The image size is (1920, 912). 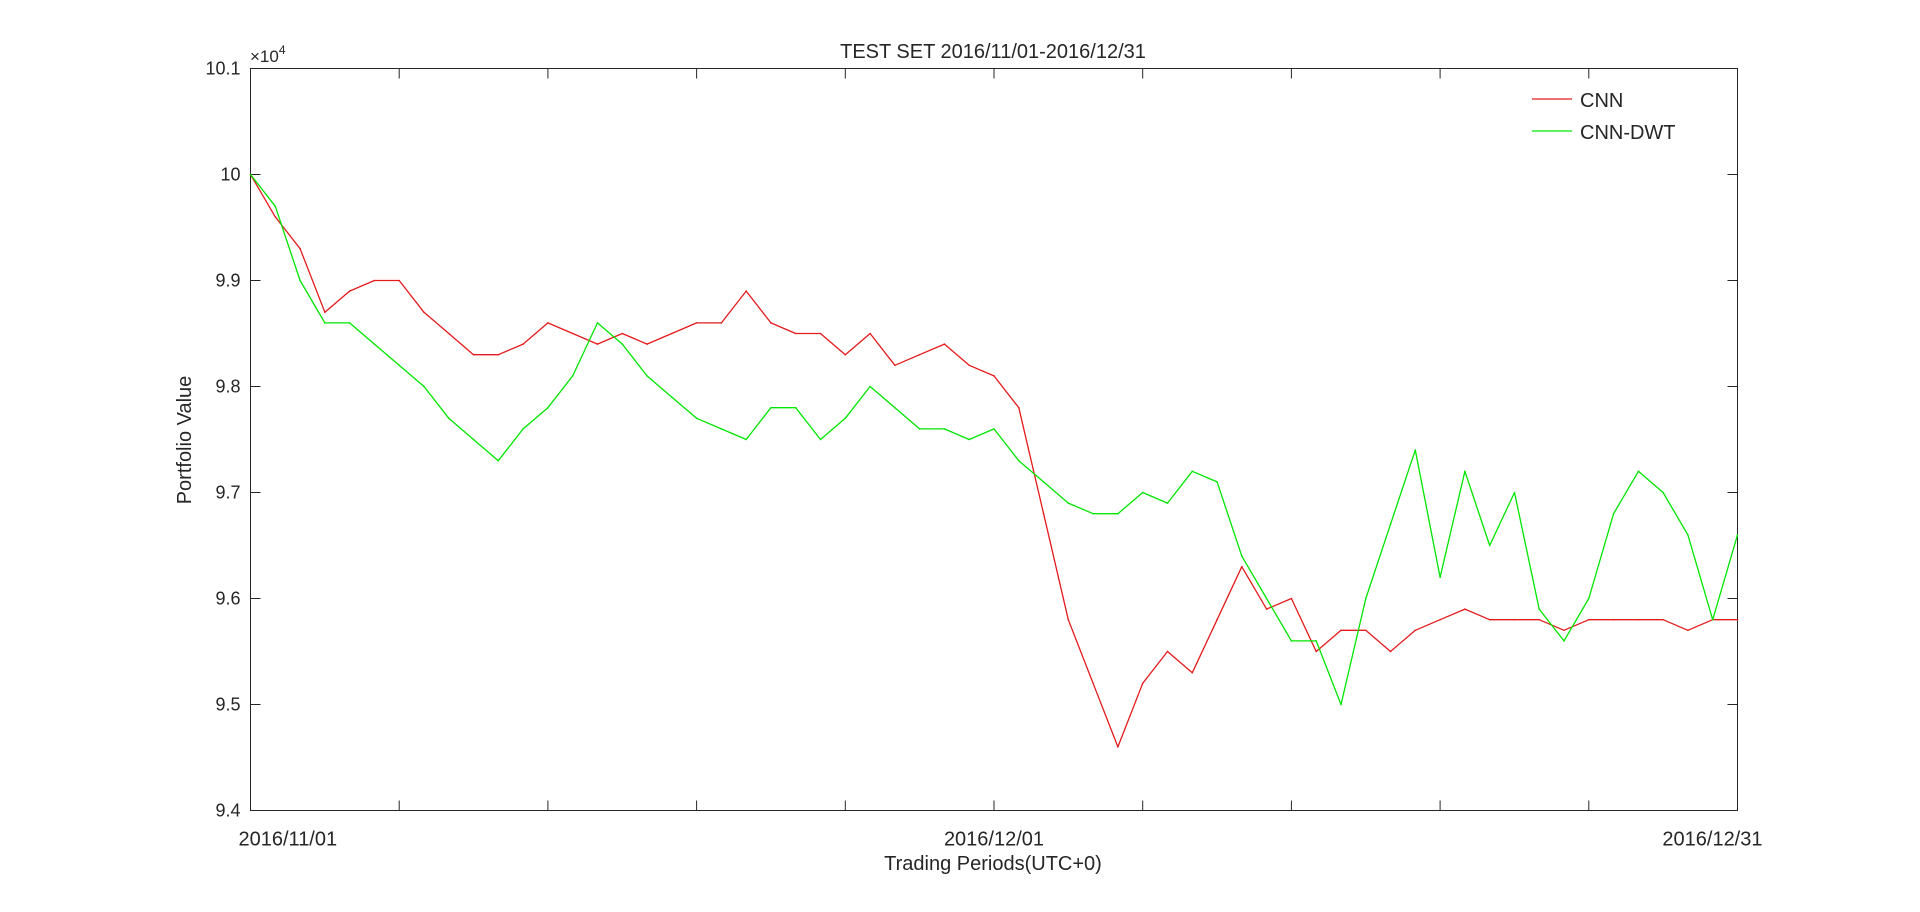 I want to click on y-exponent-base: ×10, so click(x=264, y=56).